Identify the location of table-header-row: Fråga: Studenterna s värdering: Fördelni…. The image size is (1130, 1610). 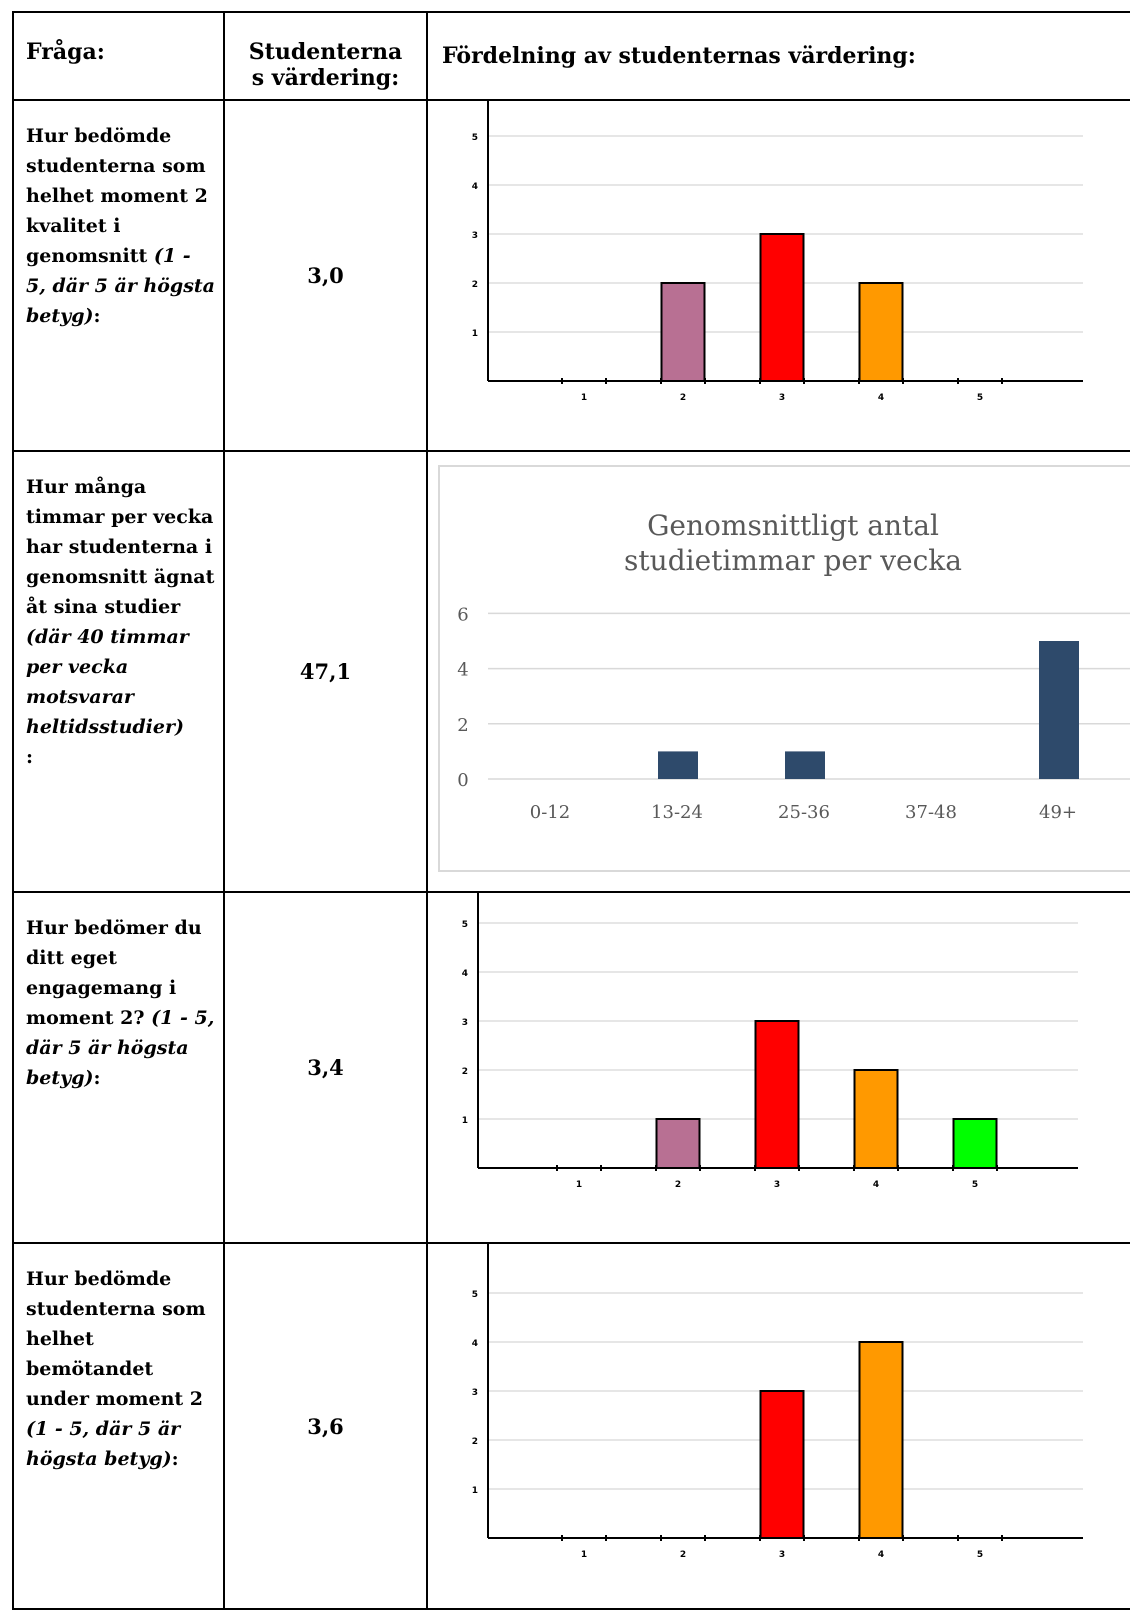
(571, 56).